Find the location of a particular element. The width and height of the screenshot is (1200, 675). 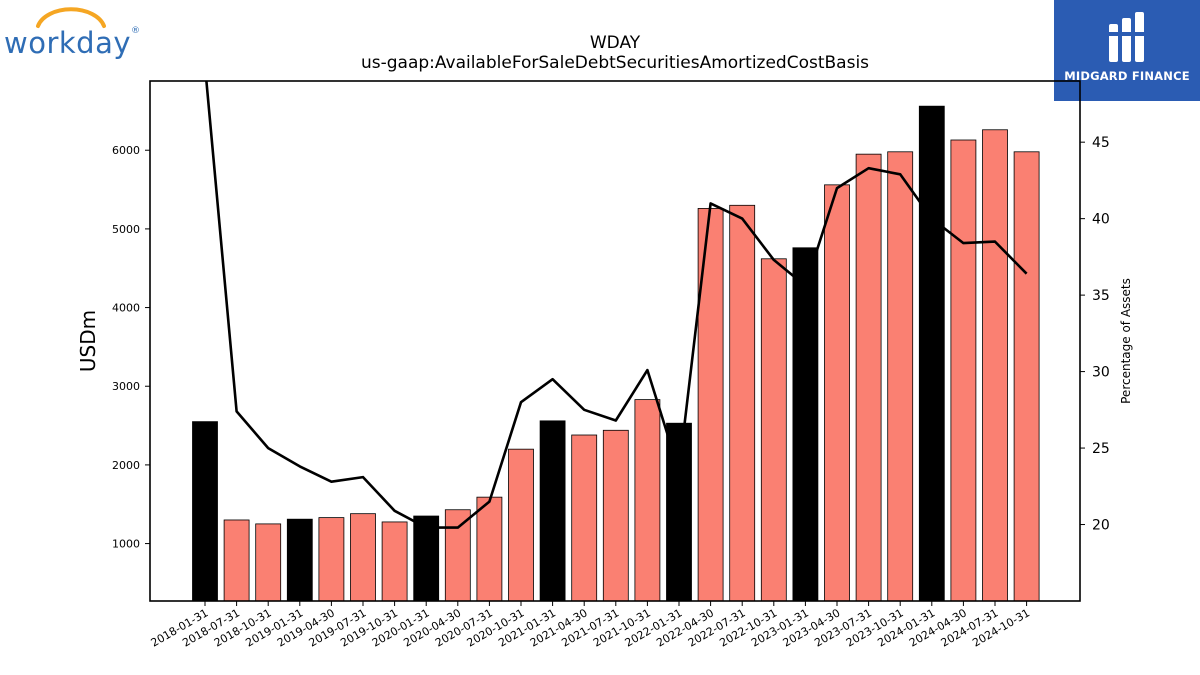

y2-tick-label: 40 is located at coordinates (1101, 220).